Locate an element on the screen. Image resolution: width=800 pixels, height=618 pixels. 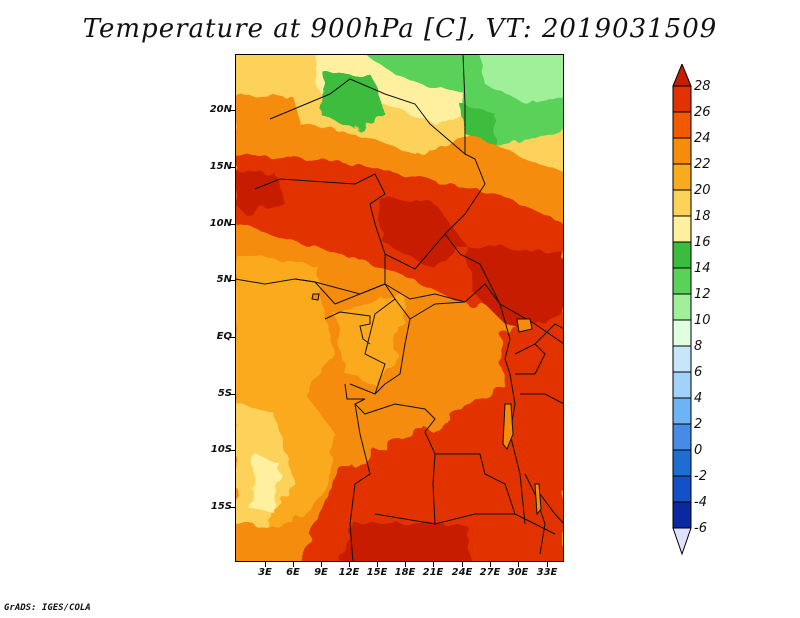
grads-credit: GrADS: IGES/COLA is located at coordinates (47, 608).